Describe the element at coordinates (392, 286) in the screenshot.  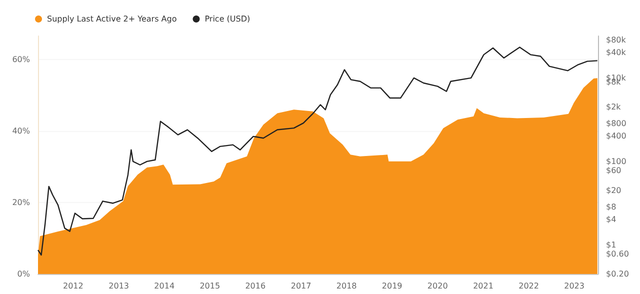
I see `x-tick-label: 2019` at that location.